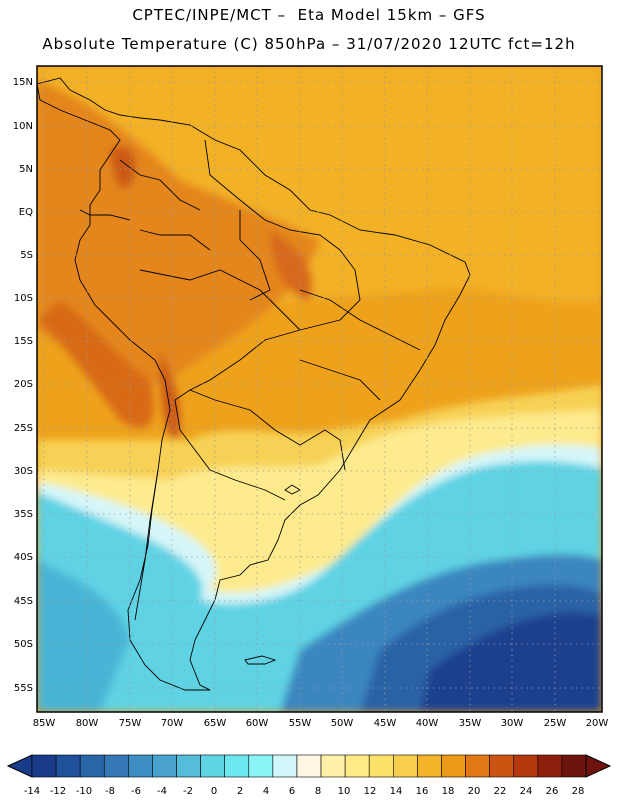 The width and height of the screenshot is (618, 800). Describe the element at coordinates (26, 169) in the screenshot. I see `lat-tick-label: 5N` at that location.